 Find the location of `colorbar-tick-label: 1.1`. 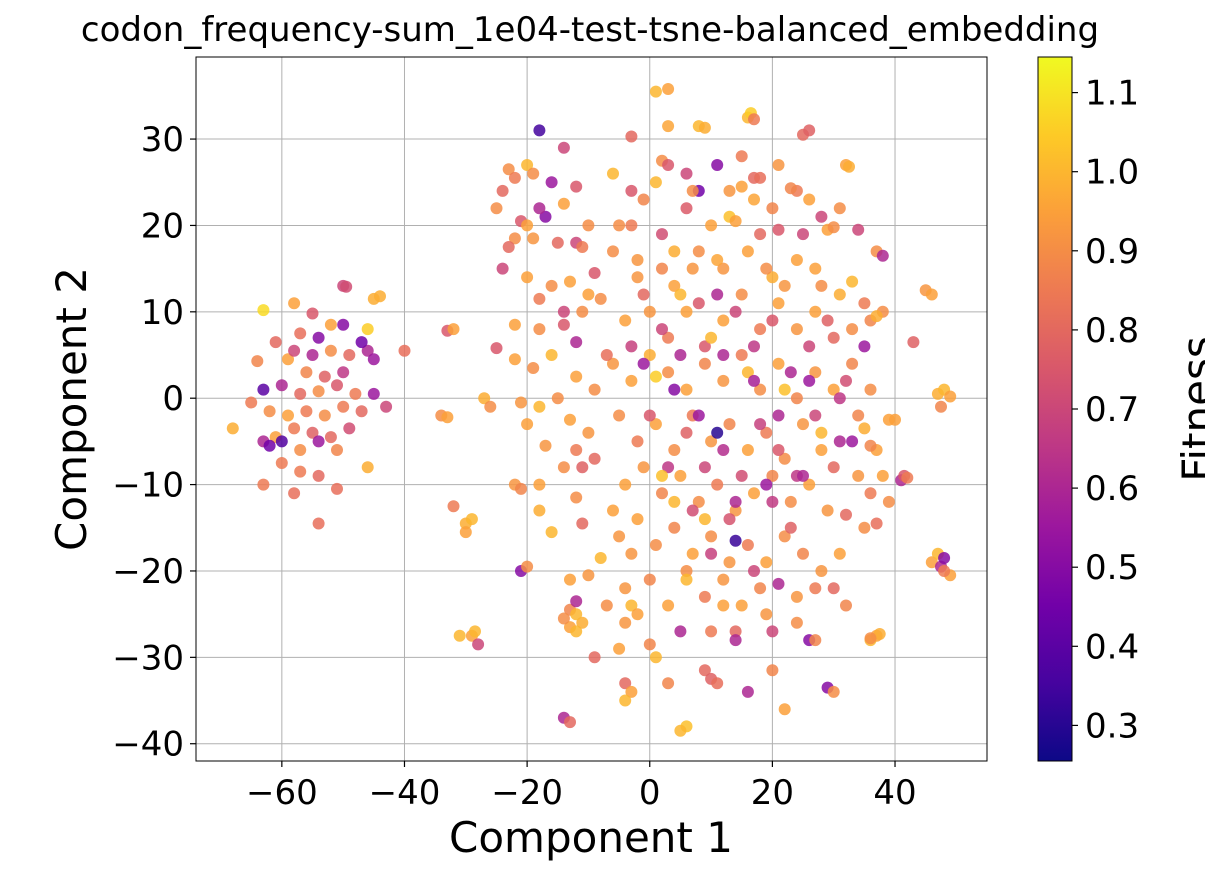

colorbar-tick-label: 1.1 is located at coordinates (1112, 94).